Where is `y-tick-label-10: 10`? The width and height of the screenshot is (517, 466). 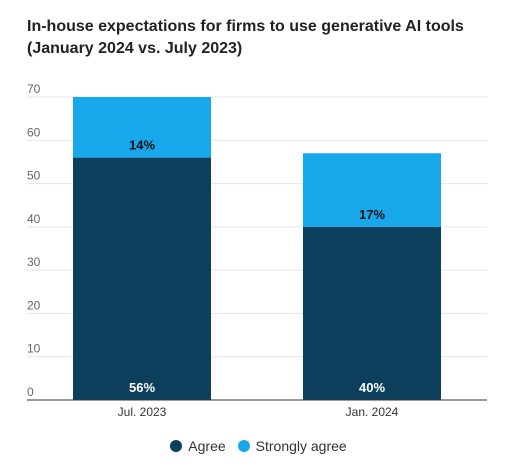
y-tick-label-10: 10 is located at coordinates (34, 349).